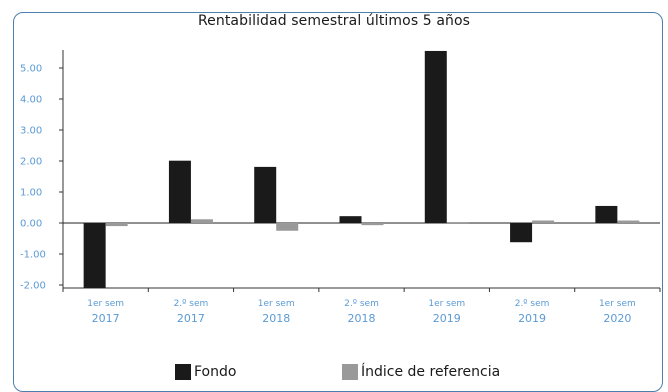 This screenshot has width=668, height=392. Describe the element at coordinates (617, 318) in the screenshot. I see `x-tick-label-bottom: 2020` at that location.